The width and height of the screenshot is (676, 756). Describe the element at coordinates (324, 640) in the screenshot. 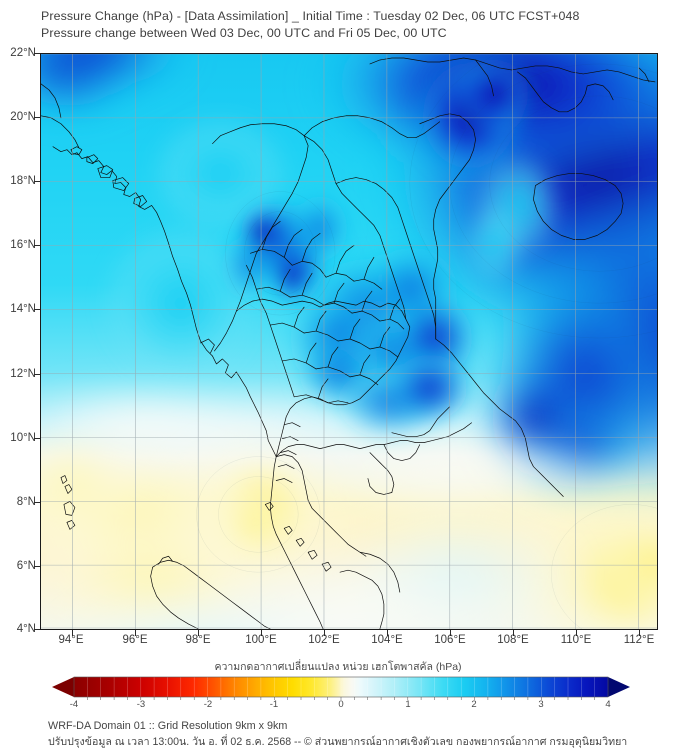

I see `x-tick-label-102e: 102°E` at that location.